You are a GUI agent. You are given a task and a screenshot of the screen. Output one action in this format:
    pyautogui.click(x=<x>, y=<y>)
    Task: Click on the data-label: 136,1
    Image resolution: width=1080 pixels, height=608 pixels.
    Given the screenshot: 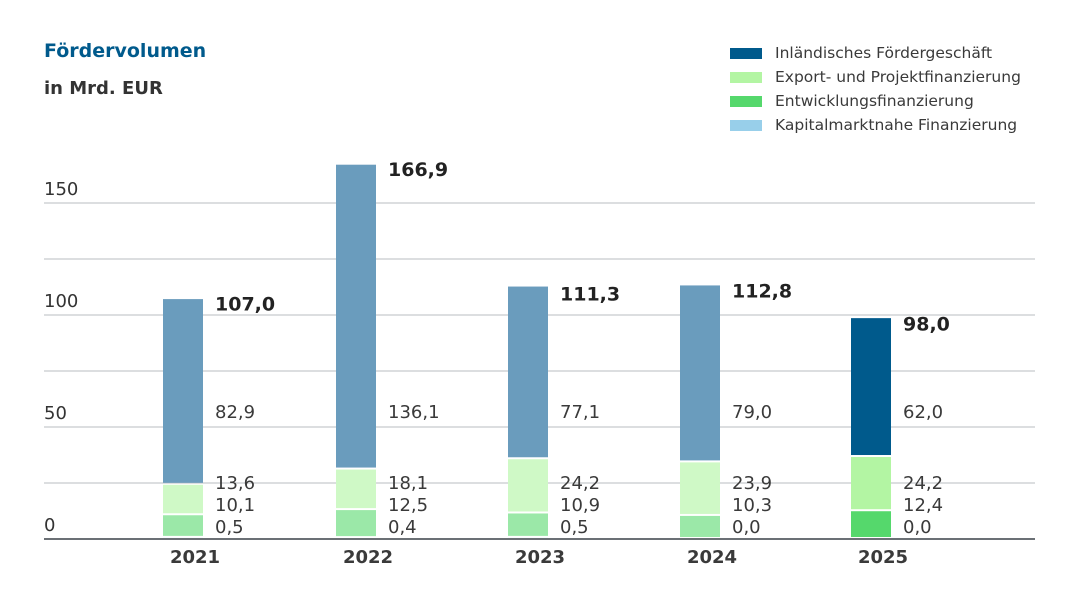 What is the action you would take?
    pyautogui.click(x=414, y=412)
    